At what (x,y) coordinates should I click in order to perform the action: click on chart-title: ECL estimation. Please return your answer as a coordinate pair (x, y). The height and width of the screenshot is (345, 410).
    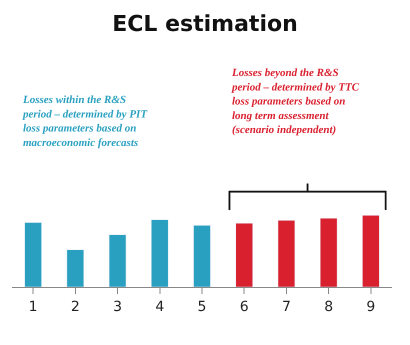
    Looking at the image, I should click on (205, 24).